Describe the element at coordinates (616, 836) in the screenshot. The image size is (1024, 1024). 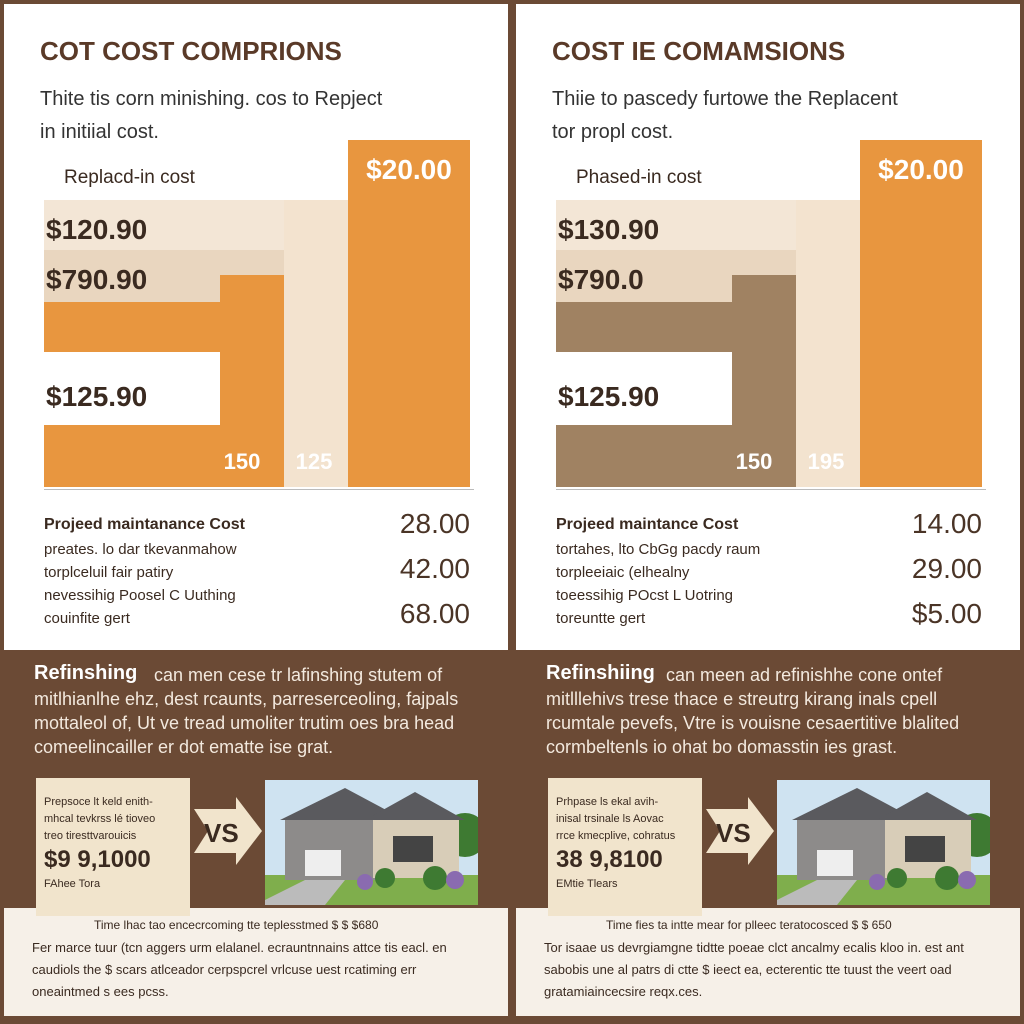
I see `card-line: rrce kmecplive, cohratus` at that location.